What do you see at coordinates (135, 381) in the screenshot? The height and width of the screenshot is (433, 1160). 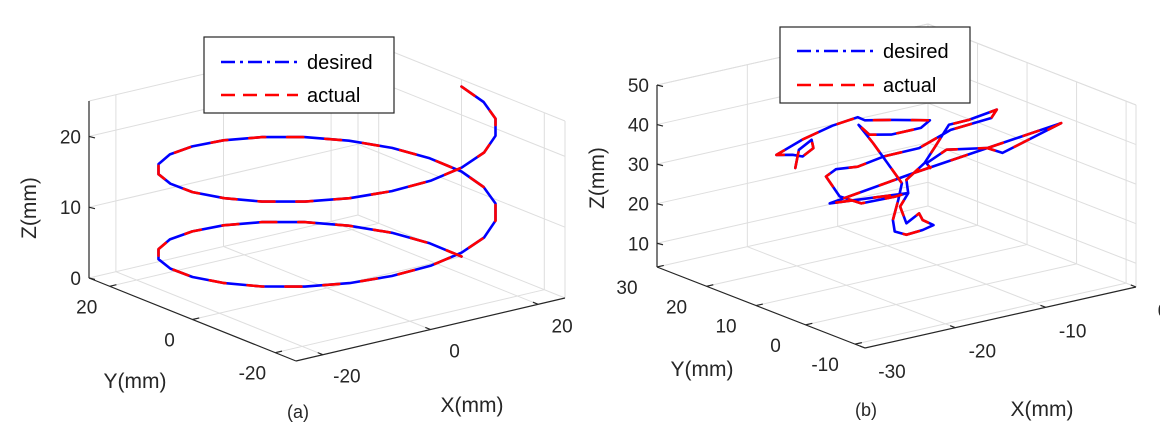 I see `y-axis-label-a: Y(mm)` at bounding box center [135, 381].